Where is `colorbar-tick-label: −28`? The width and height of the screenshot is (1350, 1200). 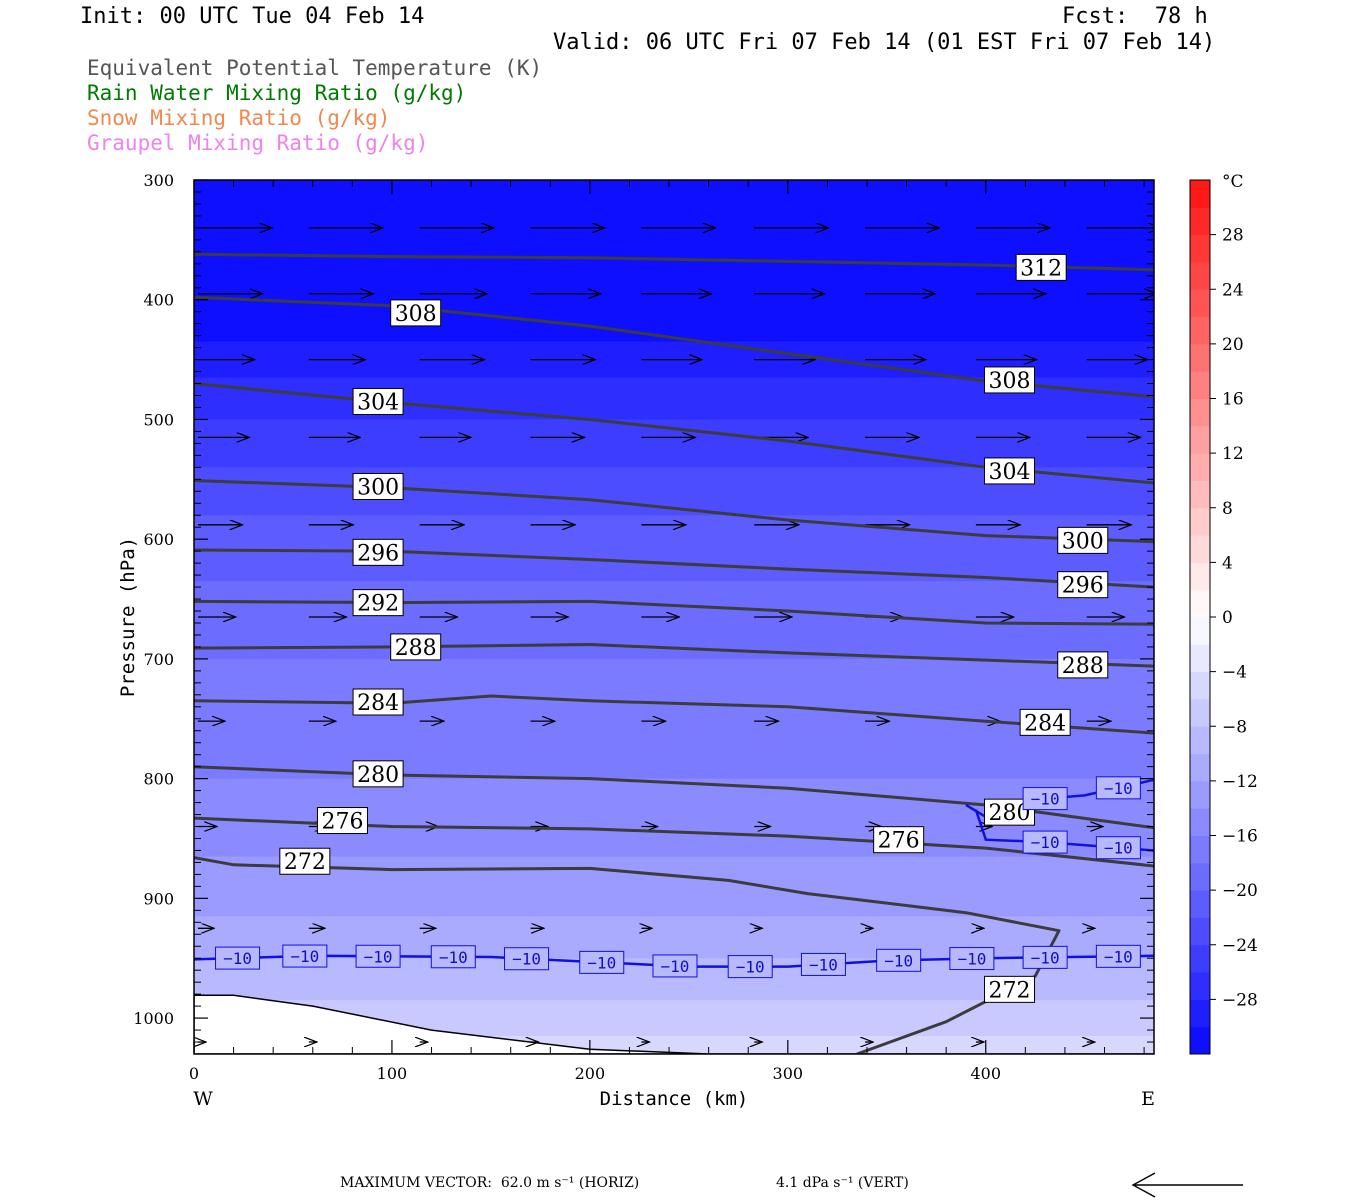 colorbar-tick-label: −28 is located at coordinates (1240, 1000).